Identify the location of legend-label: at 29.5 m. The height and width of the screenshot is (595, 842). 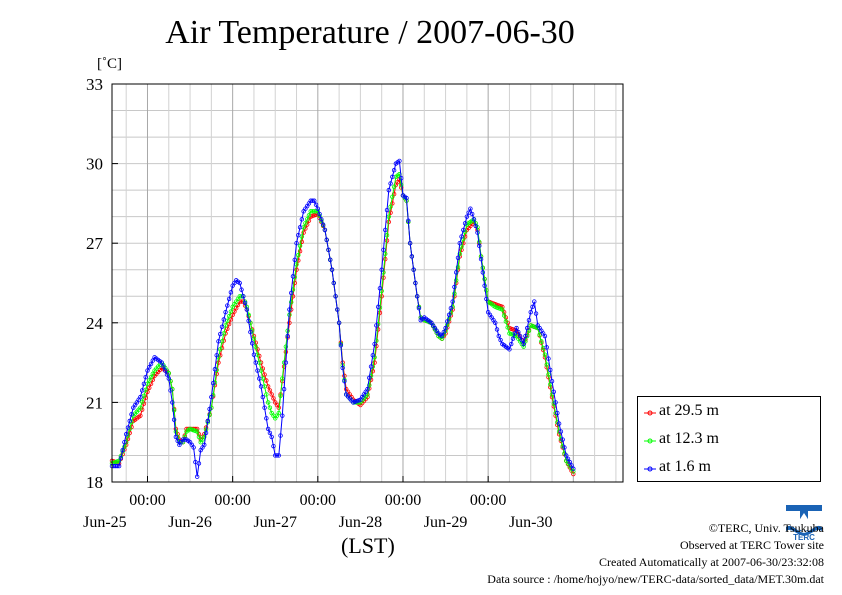
(689, 410).